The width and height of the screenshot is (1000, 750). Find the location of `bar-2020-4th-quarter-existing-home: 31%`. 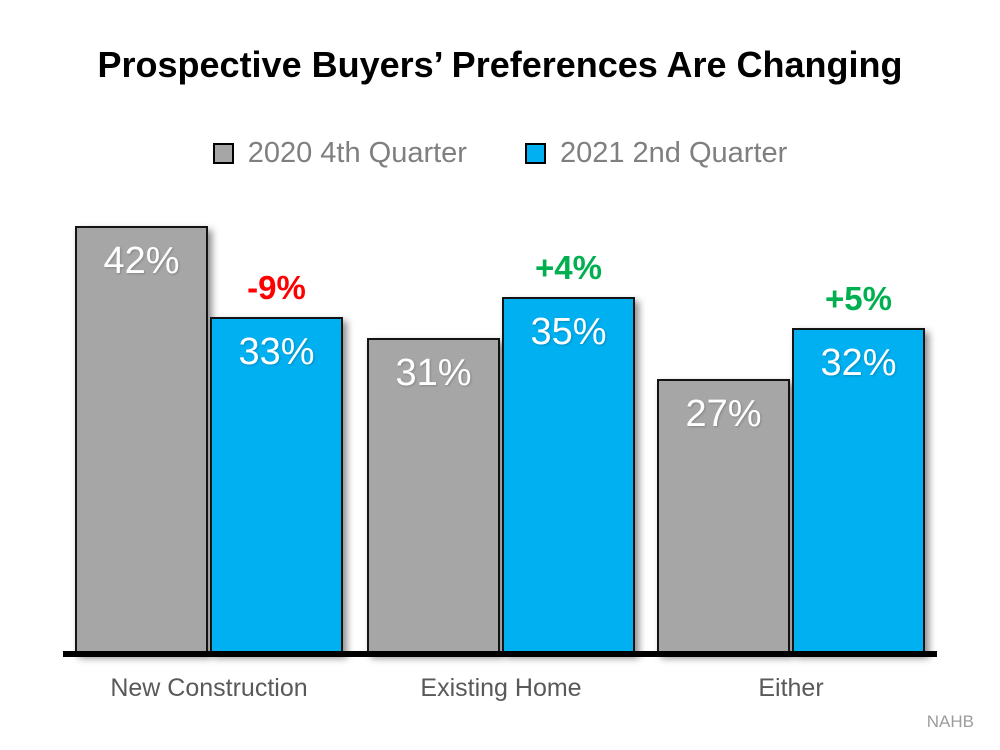

bar-2020-4th-quarter-existing-home: 31% is located at coordinates (433, 496).